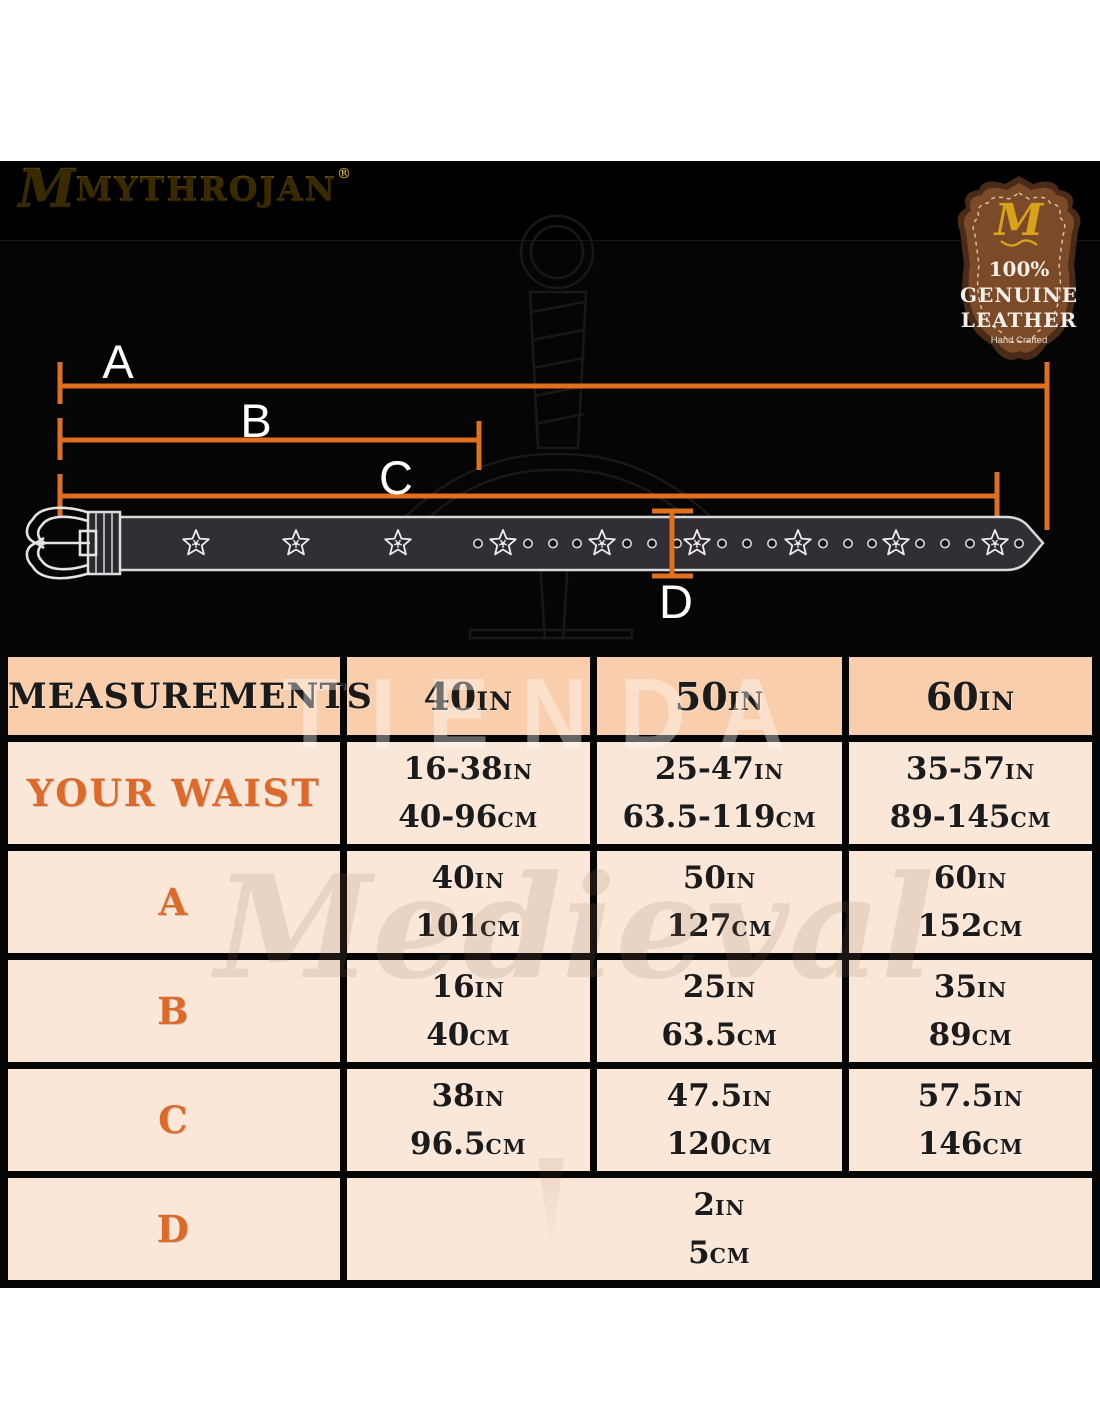  What do you see at coordinates (468, 695) in the screenshot?
I see `header-size-40: 40IN` at bounding box center [468, 695].